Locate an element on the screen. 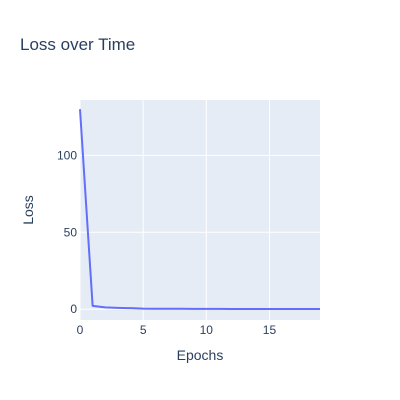 This screenshot has height=400, width=400. y-axis-title: Loss is located at coordinates (28, 210).